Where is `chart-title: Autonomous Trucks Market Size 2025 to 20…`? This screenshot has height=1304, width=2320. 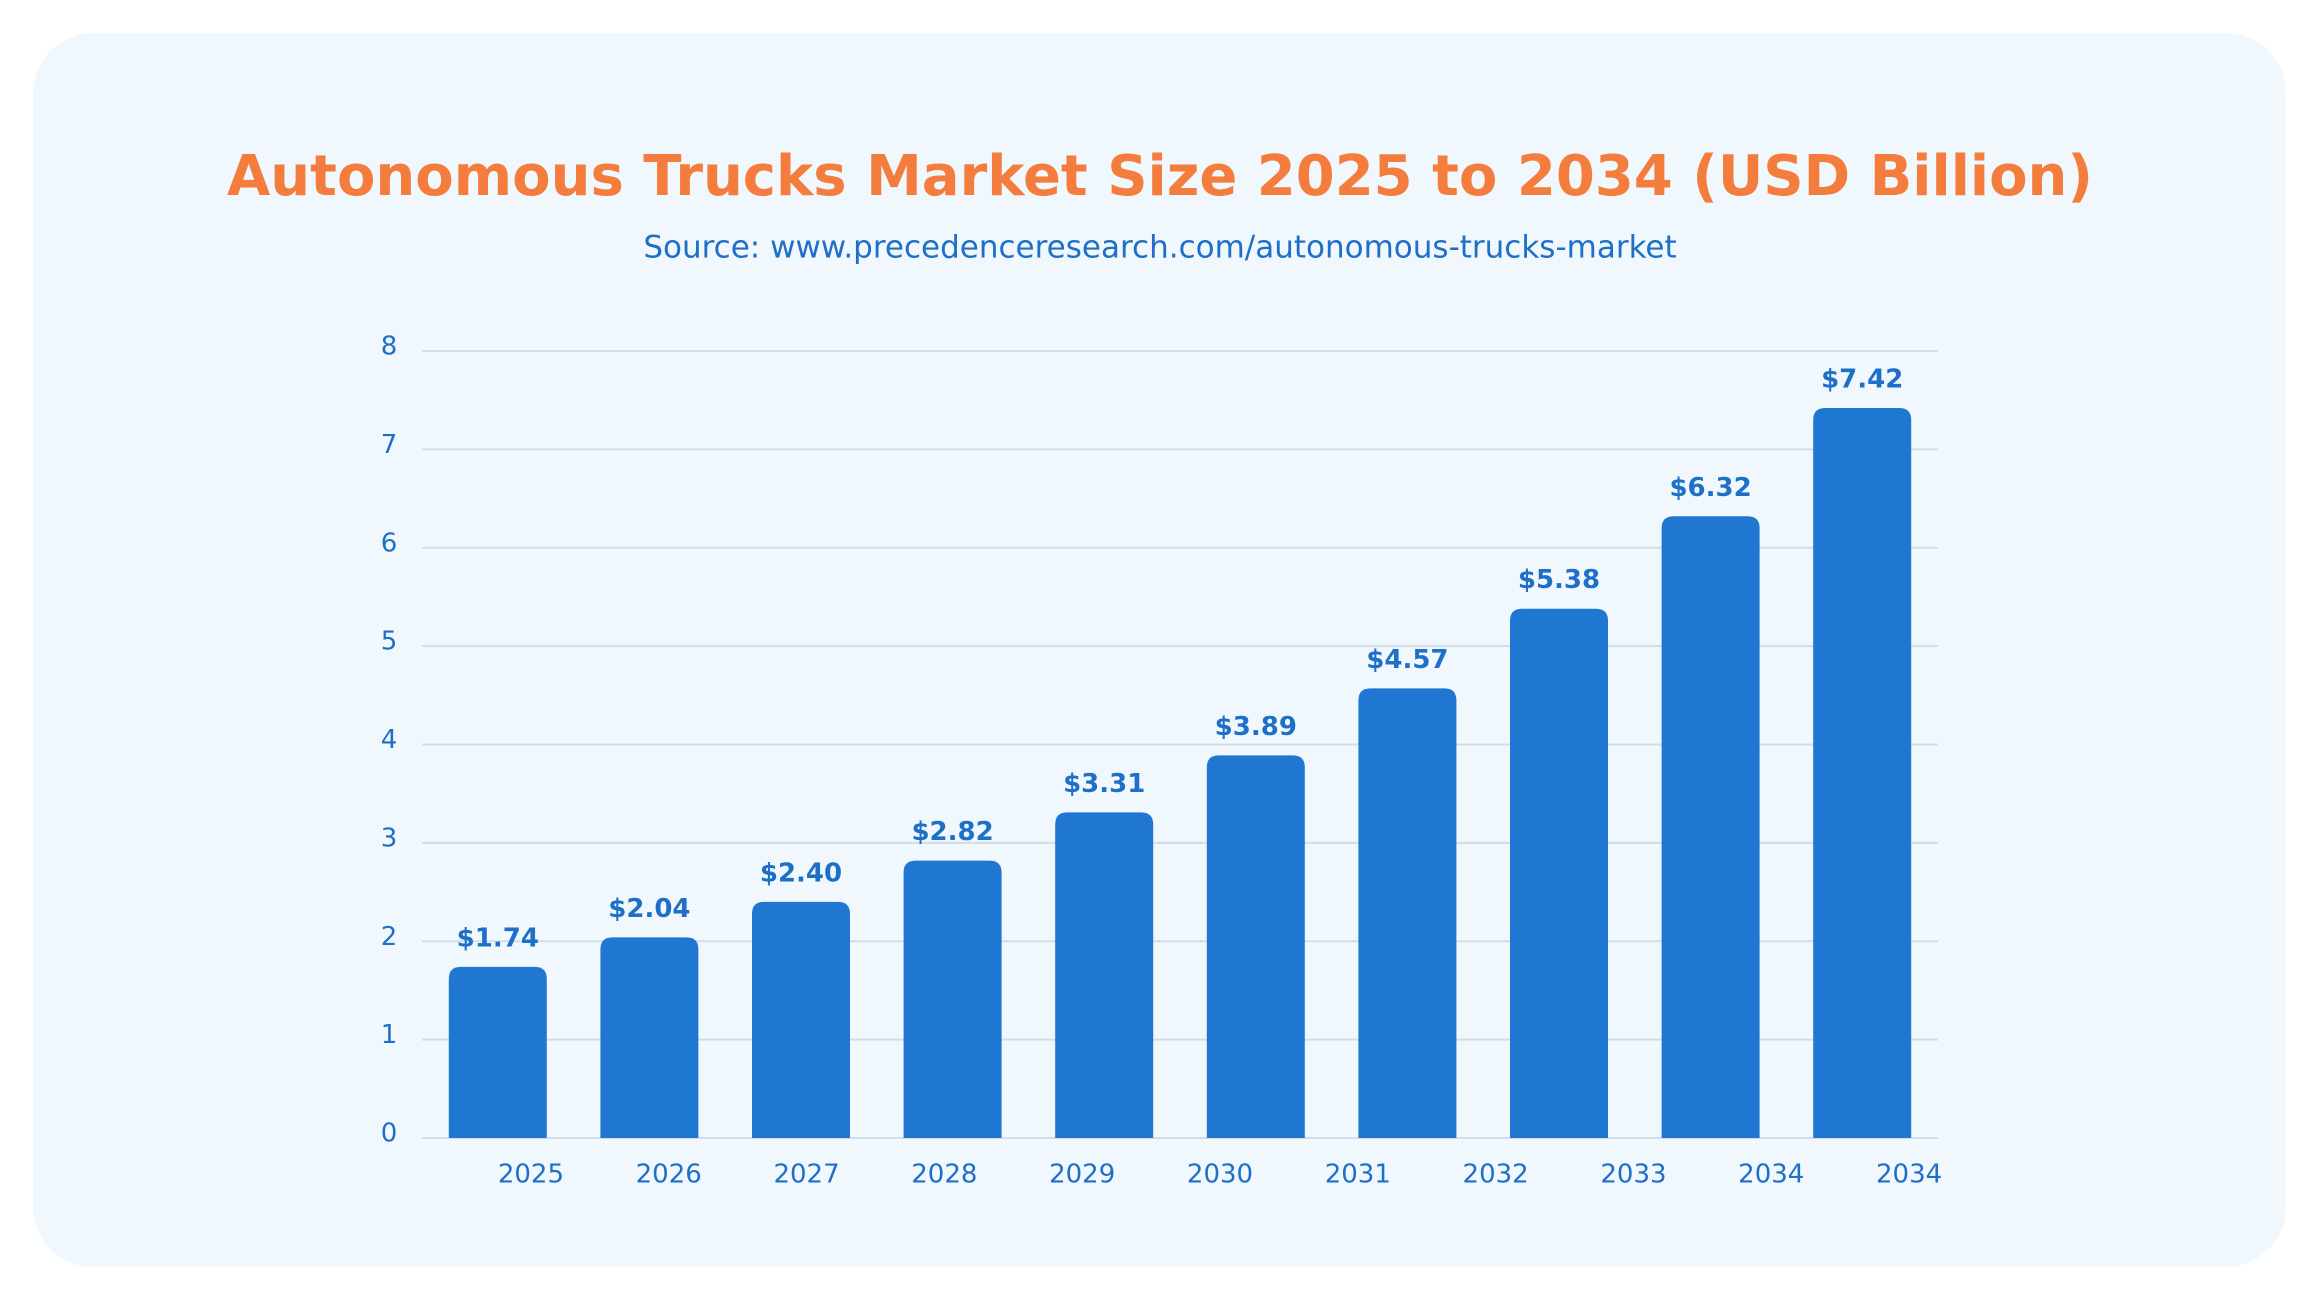
chart-title: Autonomous Trucks Market Size 2025 to 20… is located at coordinates (1160, 176).